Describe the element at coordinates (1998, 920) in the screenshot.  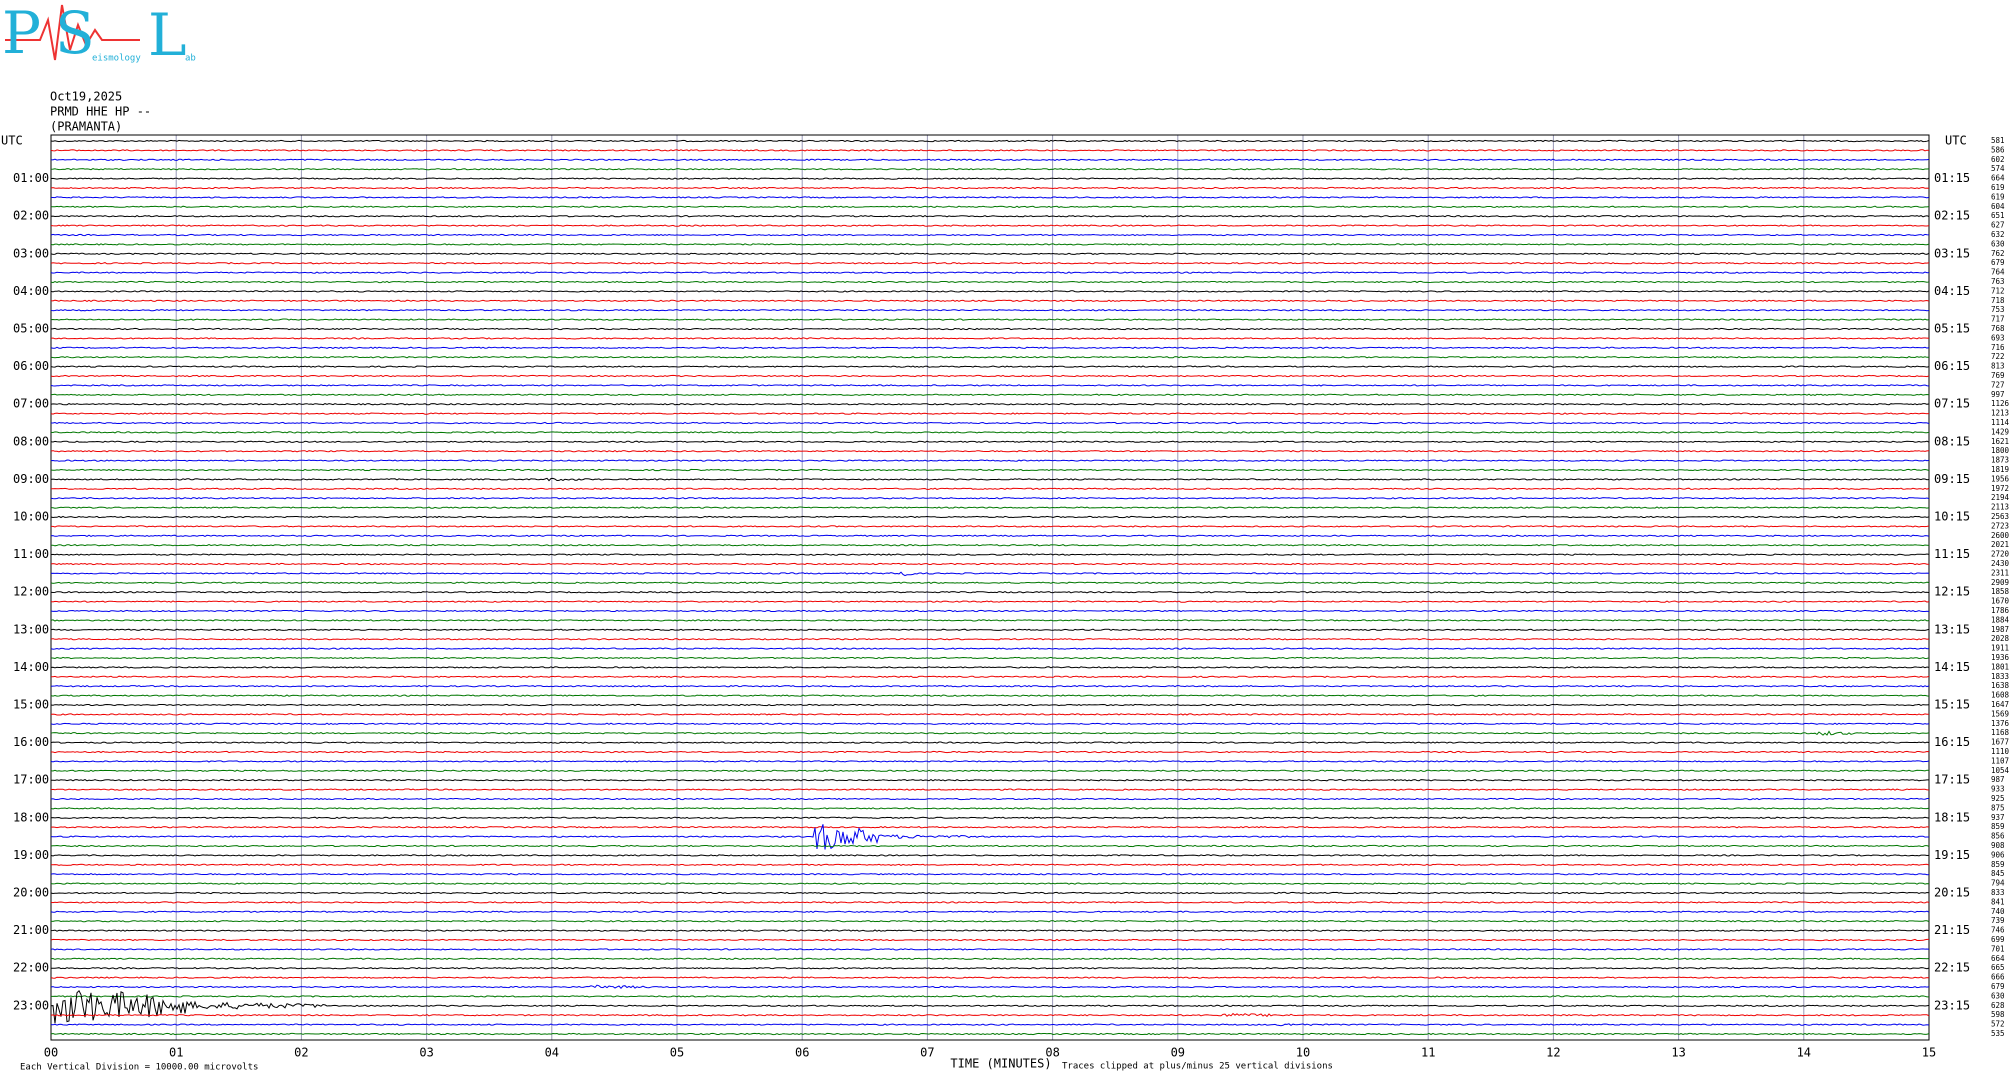
I see `trace-value: 739` at that location.